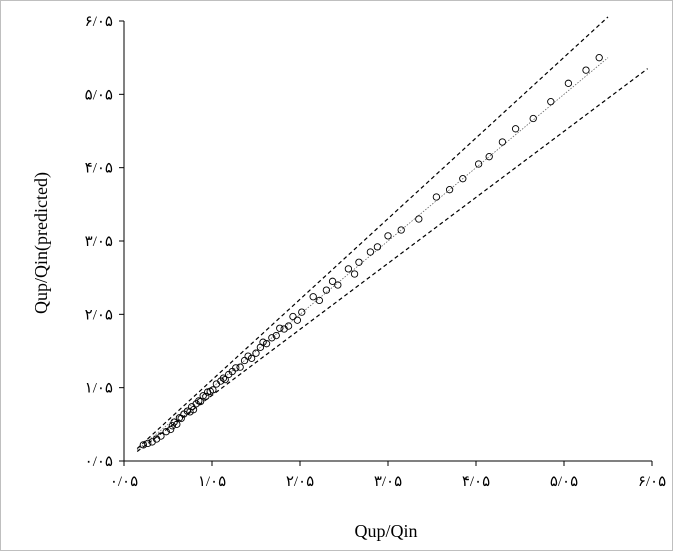 Image resolution: width=673 pixels, height=551 pixels. Describe the element at coordinates (99, 169) in the screenshot. I see `y-tick-label: ۴/۰۵` at that location.